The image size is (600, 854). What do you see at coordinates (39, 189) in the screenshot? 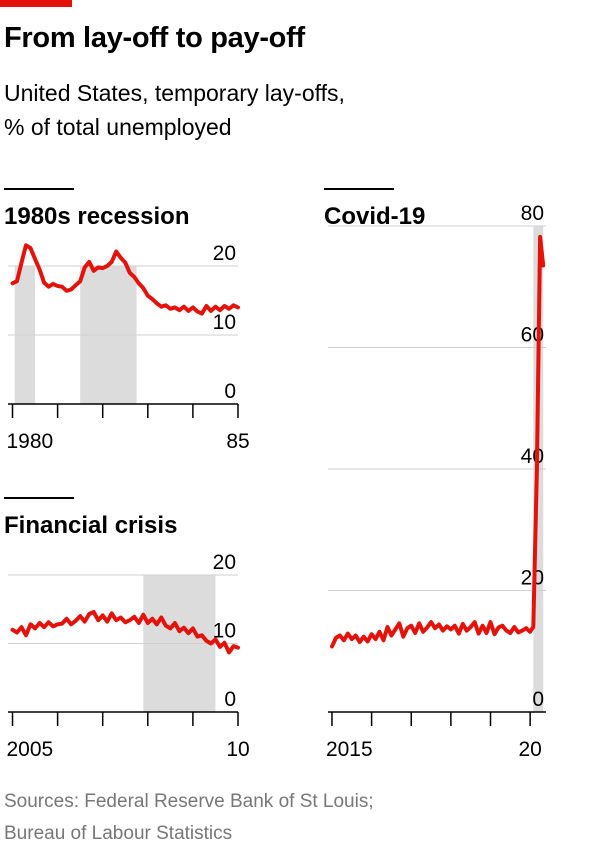
I see `panel-1-rule` at bounding box center [39, 189].